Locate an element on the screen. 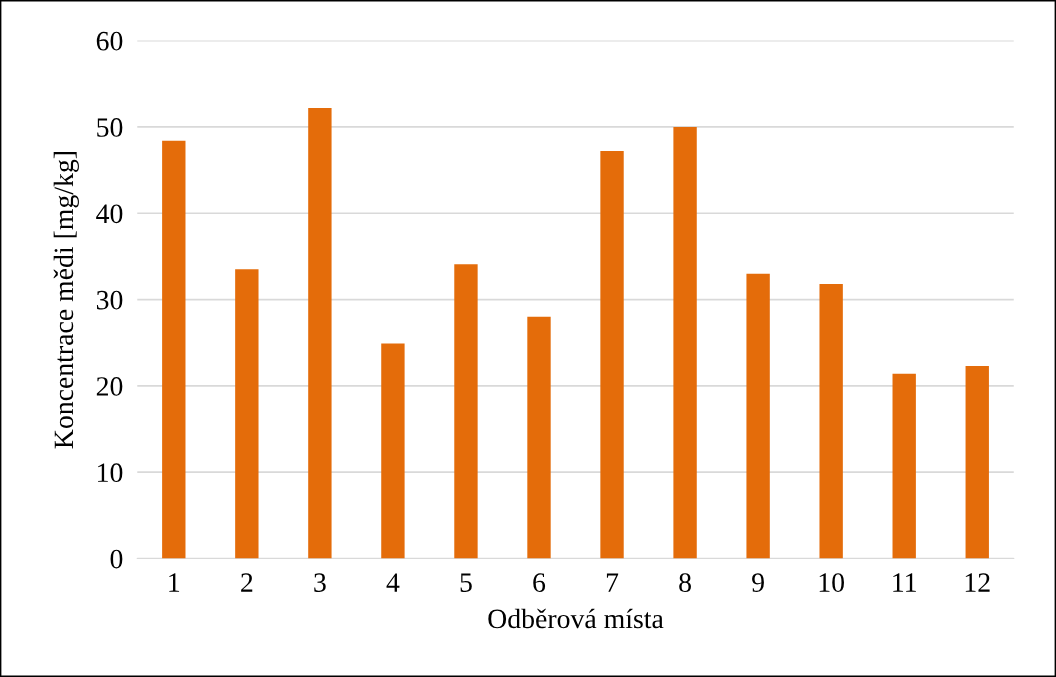 The width and height of the screenshot is (1056, 677). y-tick-label: 0 is located at coordinates (116, 559).